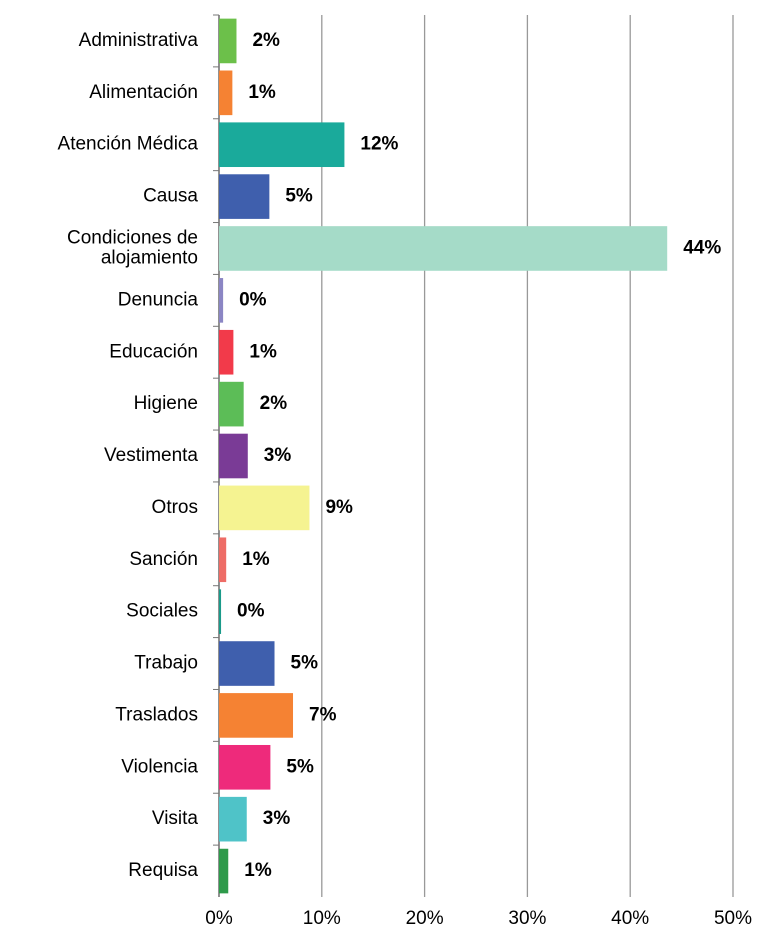 The width and height of the screenshot is (757, 940). What do you see at coordinates (151, 455) in the screenshot?
I see `y-tick-label: Vestimenta` at bounding box center [151, 455].